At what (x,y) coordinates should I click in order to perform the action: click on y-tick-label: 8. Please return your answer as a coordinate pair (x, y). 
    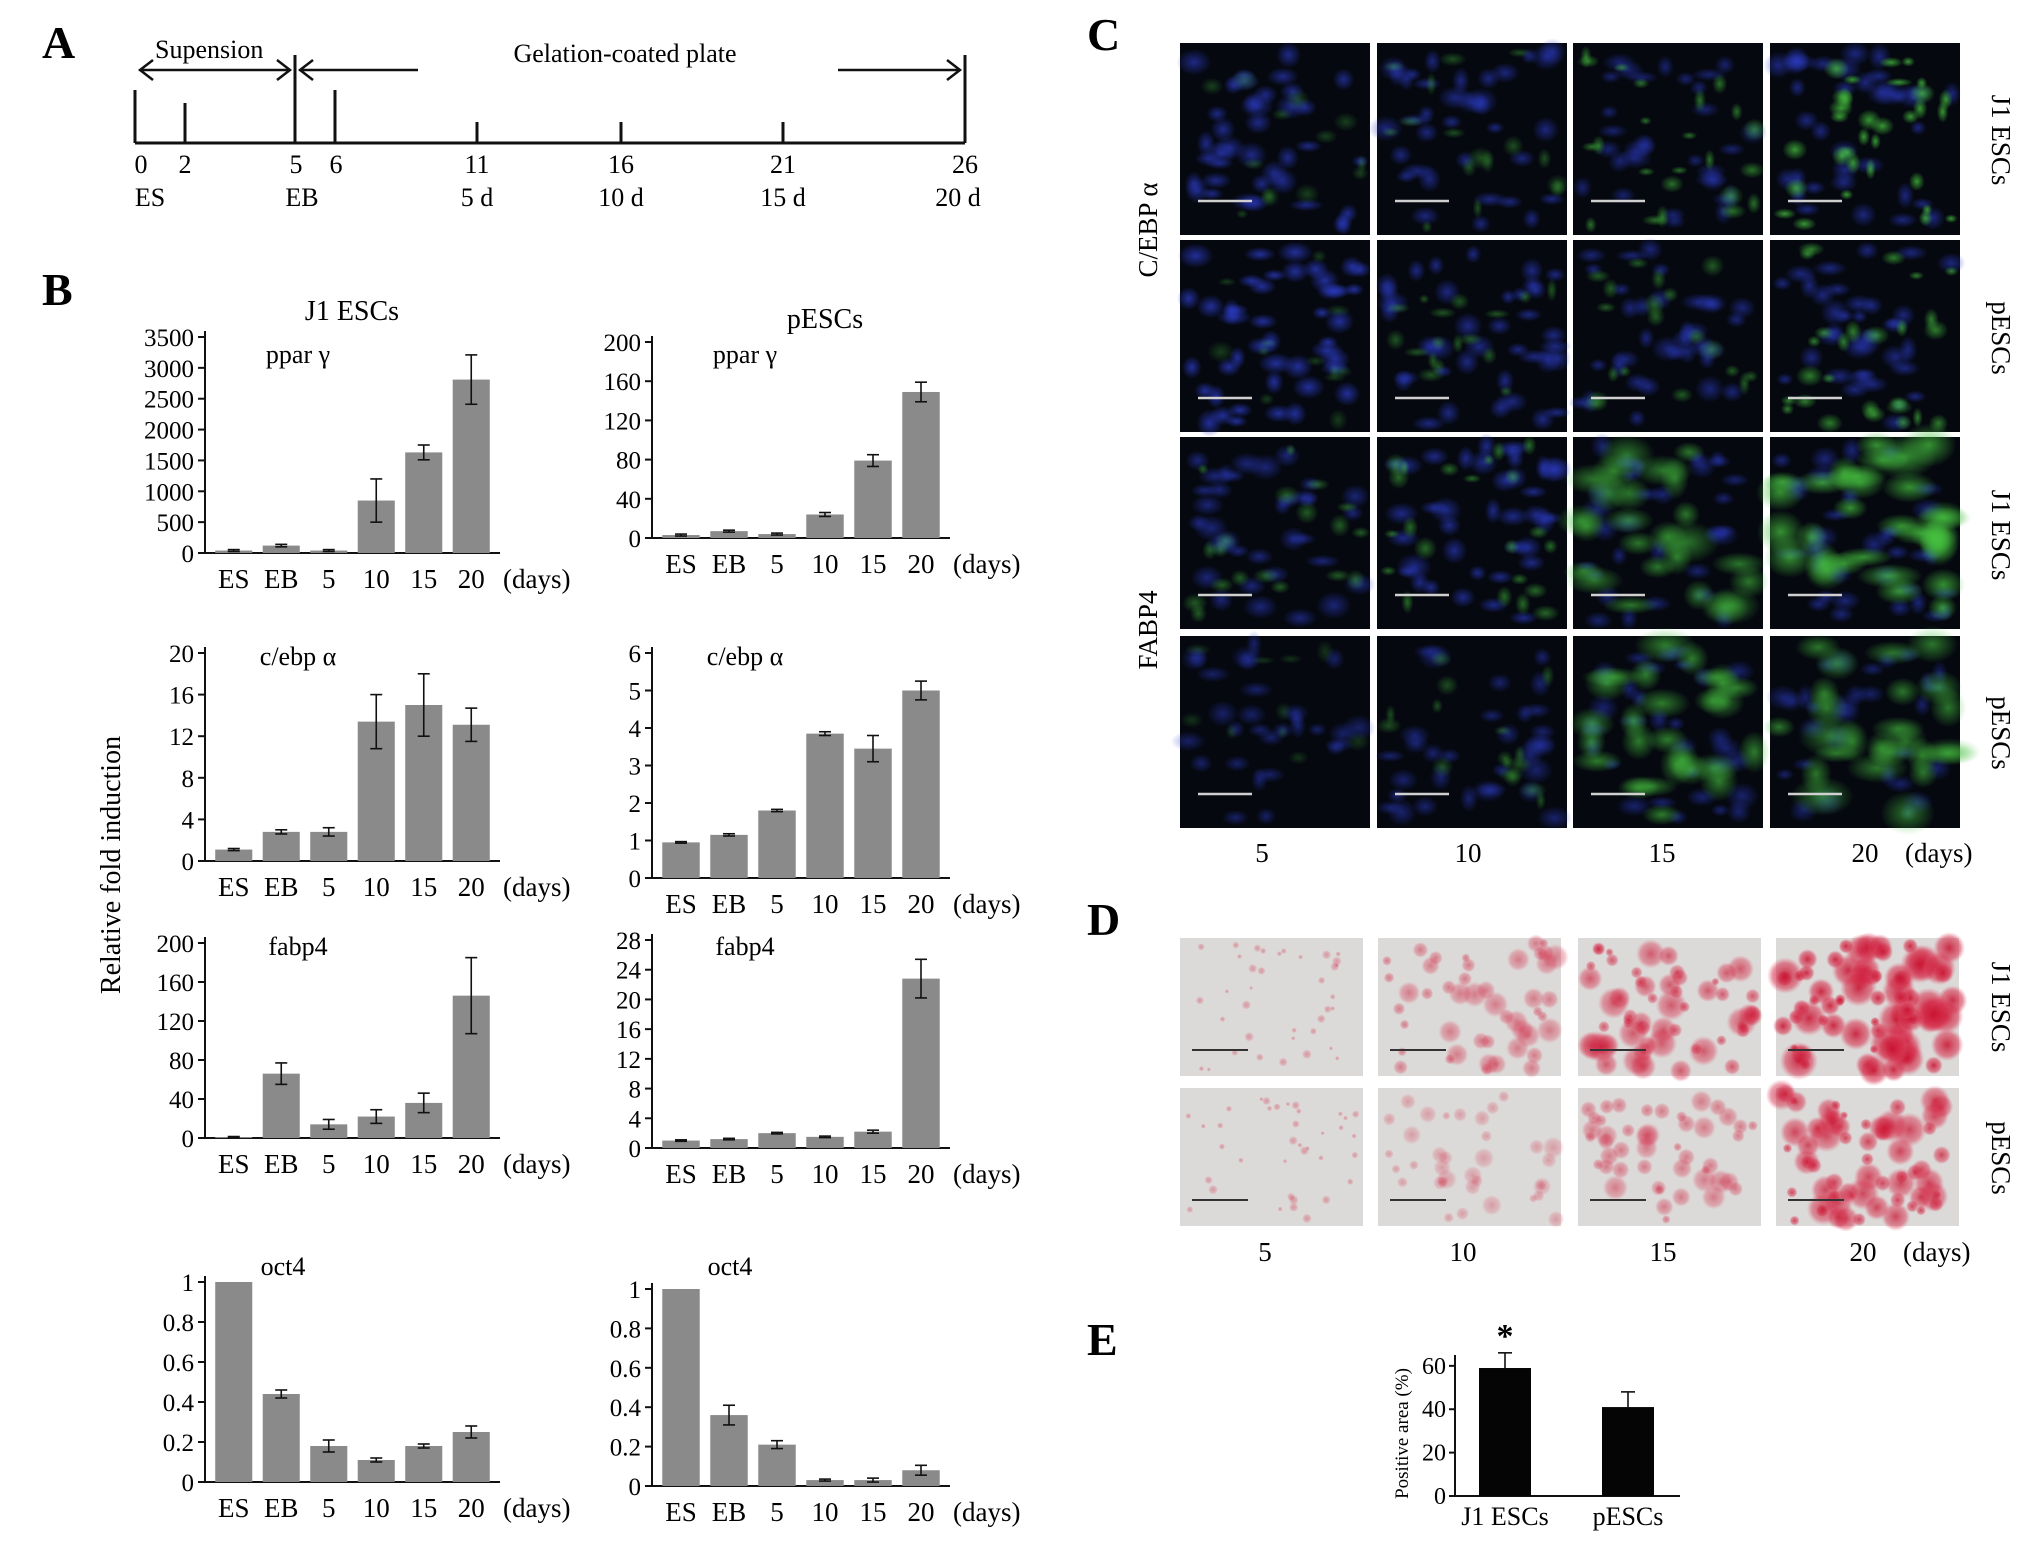
    Looking at the image, I should click on (635, 1090).